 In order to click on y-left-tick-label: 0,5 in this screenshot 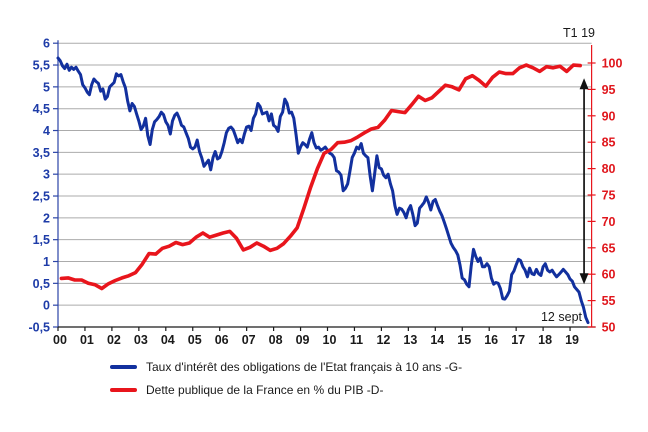, I will do `click(41, 284)`.